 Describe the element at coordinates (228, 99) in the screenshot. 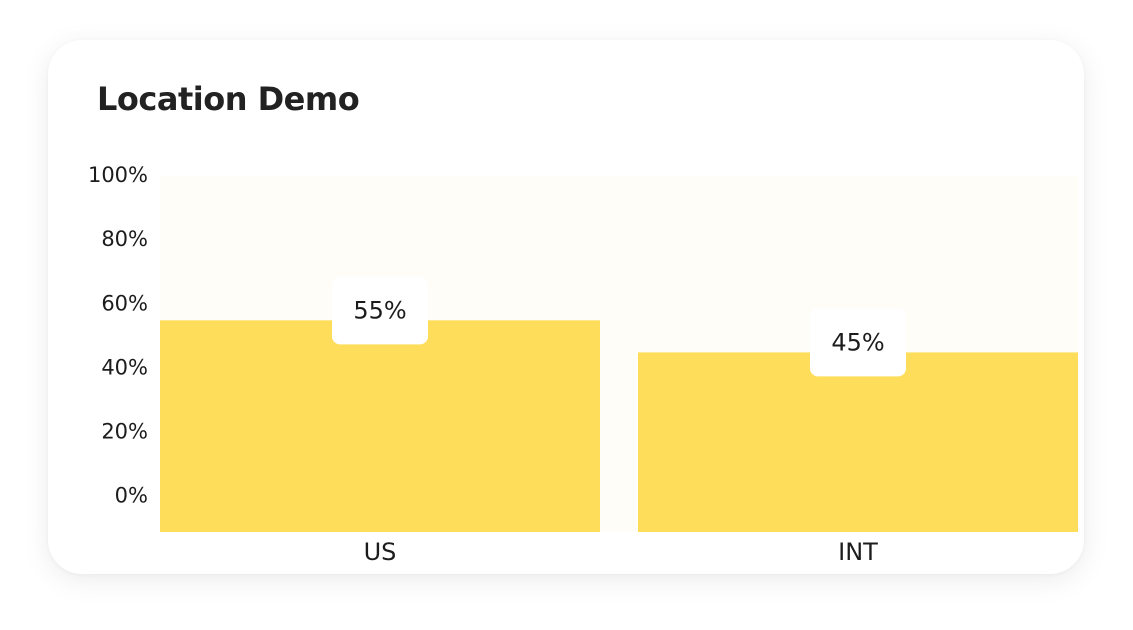

I see `chart-title: Location Demo` at that location.